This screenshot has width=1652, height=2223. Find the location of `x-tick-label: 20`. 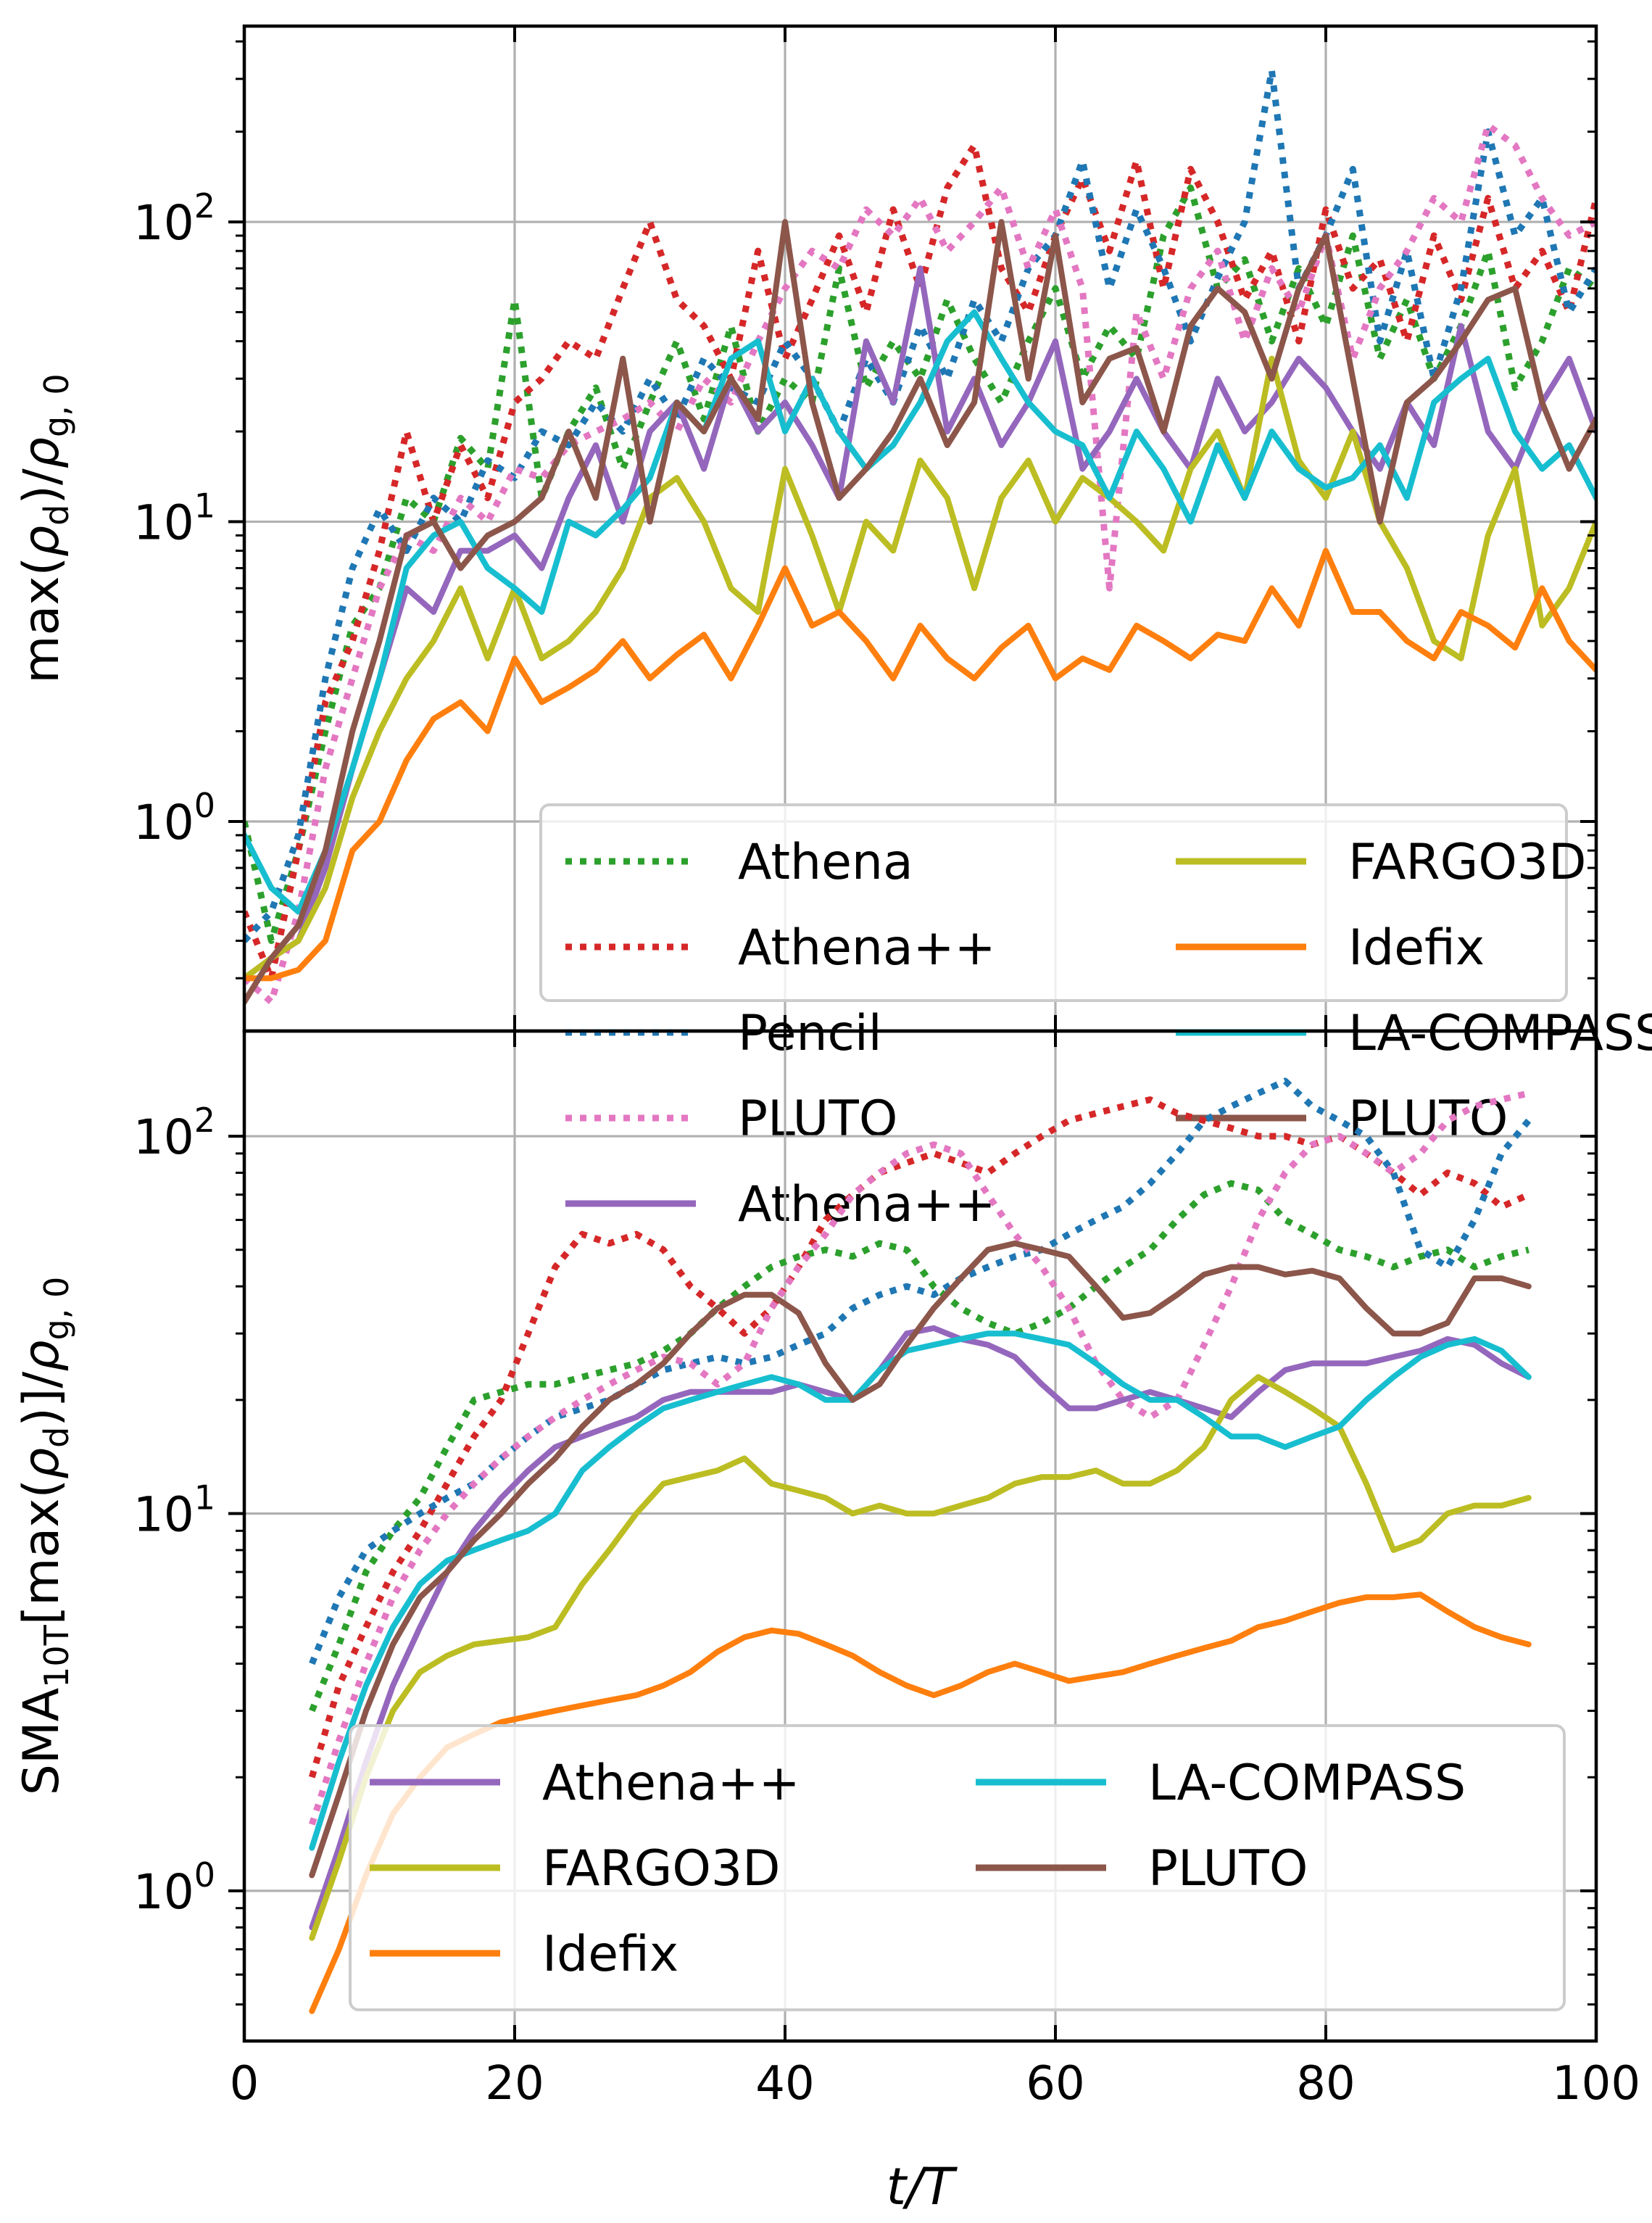

x-tick-label: 20 is located at coordinates (514, 2084).